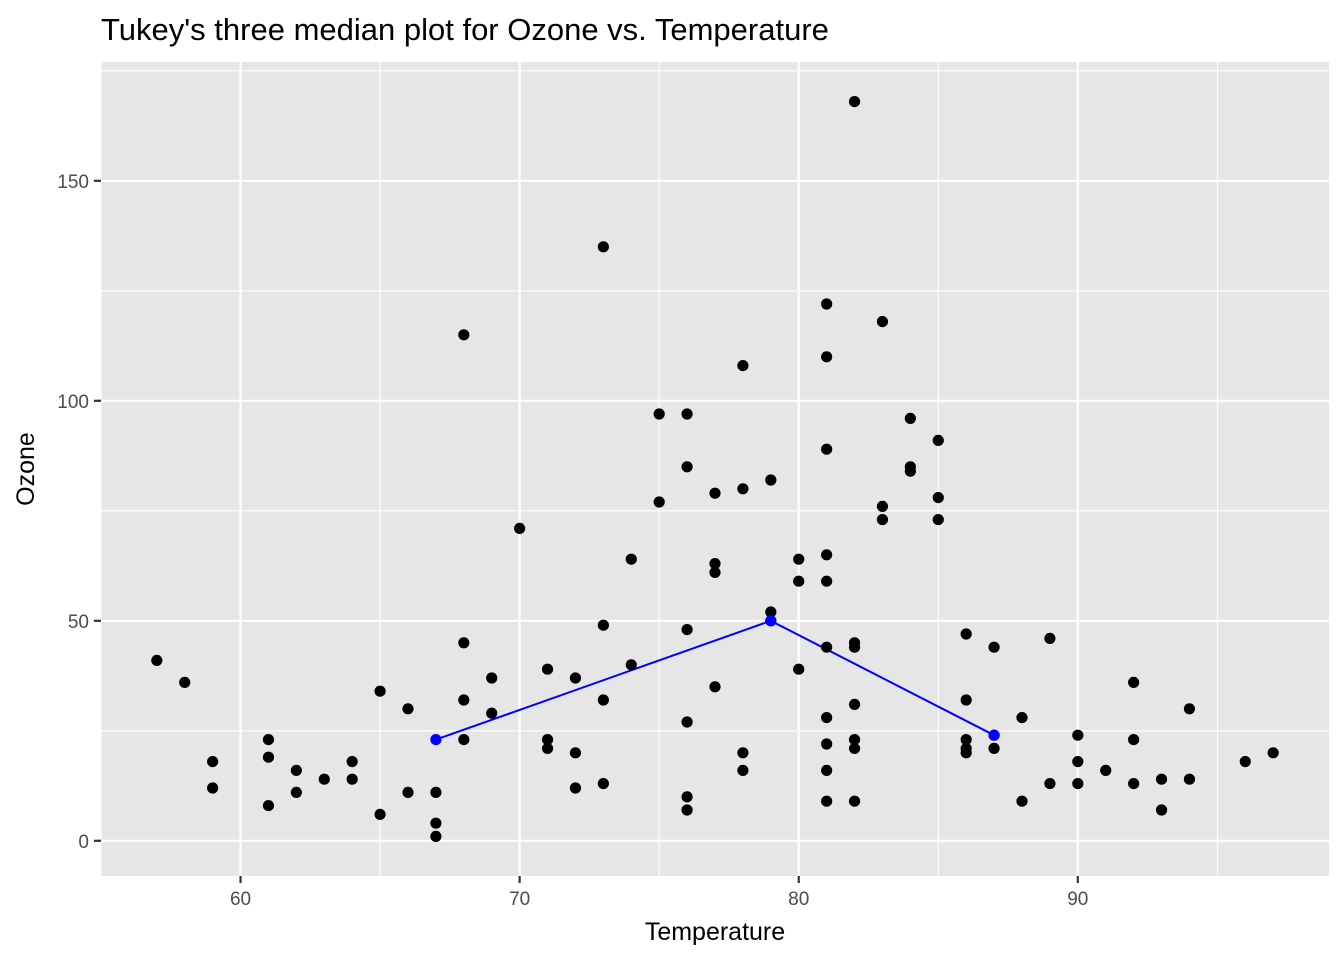 The height and width of the screenshot is (960, 1344). I want to click on y-axis-title: Ozone, so click(26, 469).